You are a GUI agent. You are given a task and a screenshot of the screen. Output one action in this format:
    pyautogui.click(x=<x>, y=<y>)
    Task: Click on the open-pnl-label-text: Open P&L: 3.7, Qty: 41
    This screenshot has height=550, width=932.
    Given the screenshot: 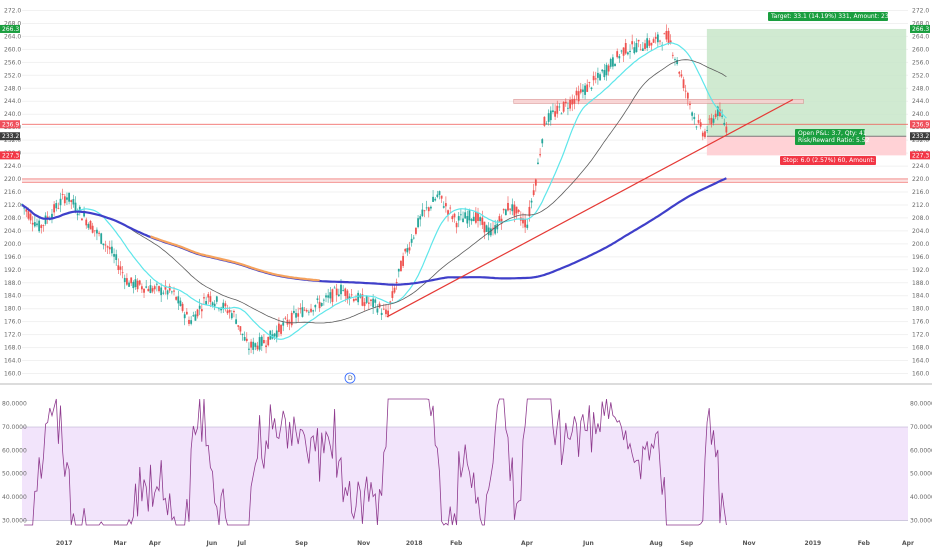 What is the action you would take?
    pyautogui.click(x=832, y=133)
    